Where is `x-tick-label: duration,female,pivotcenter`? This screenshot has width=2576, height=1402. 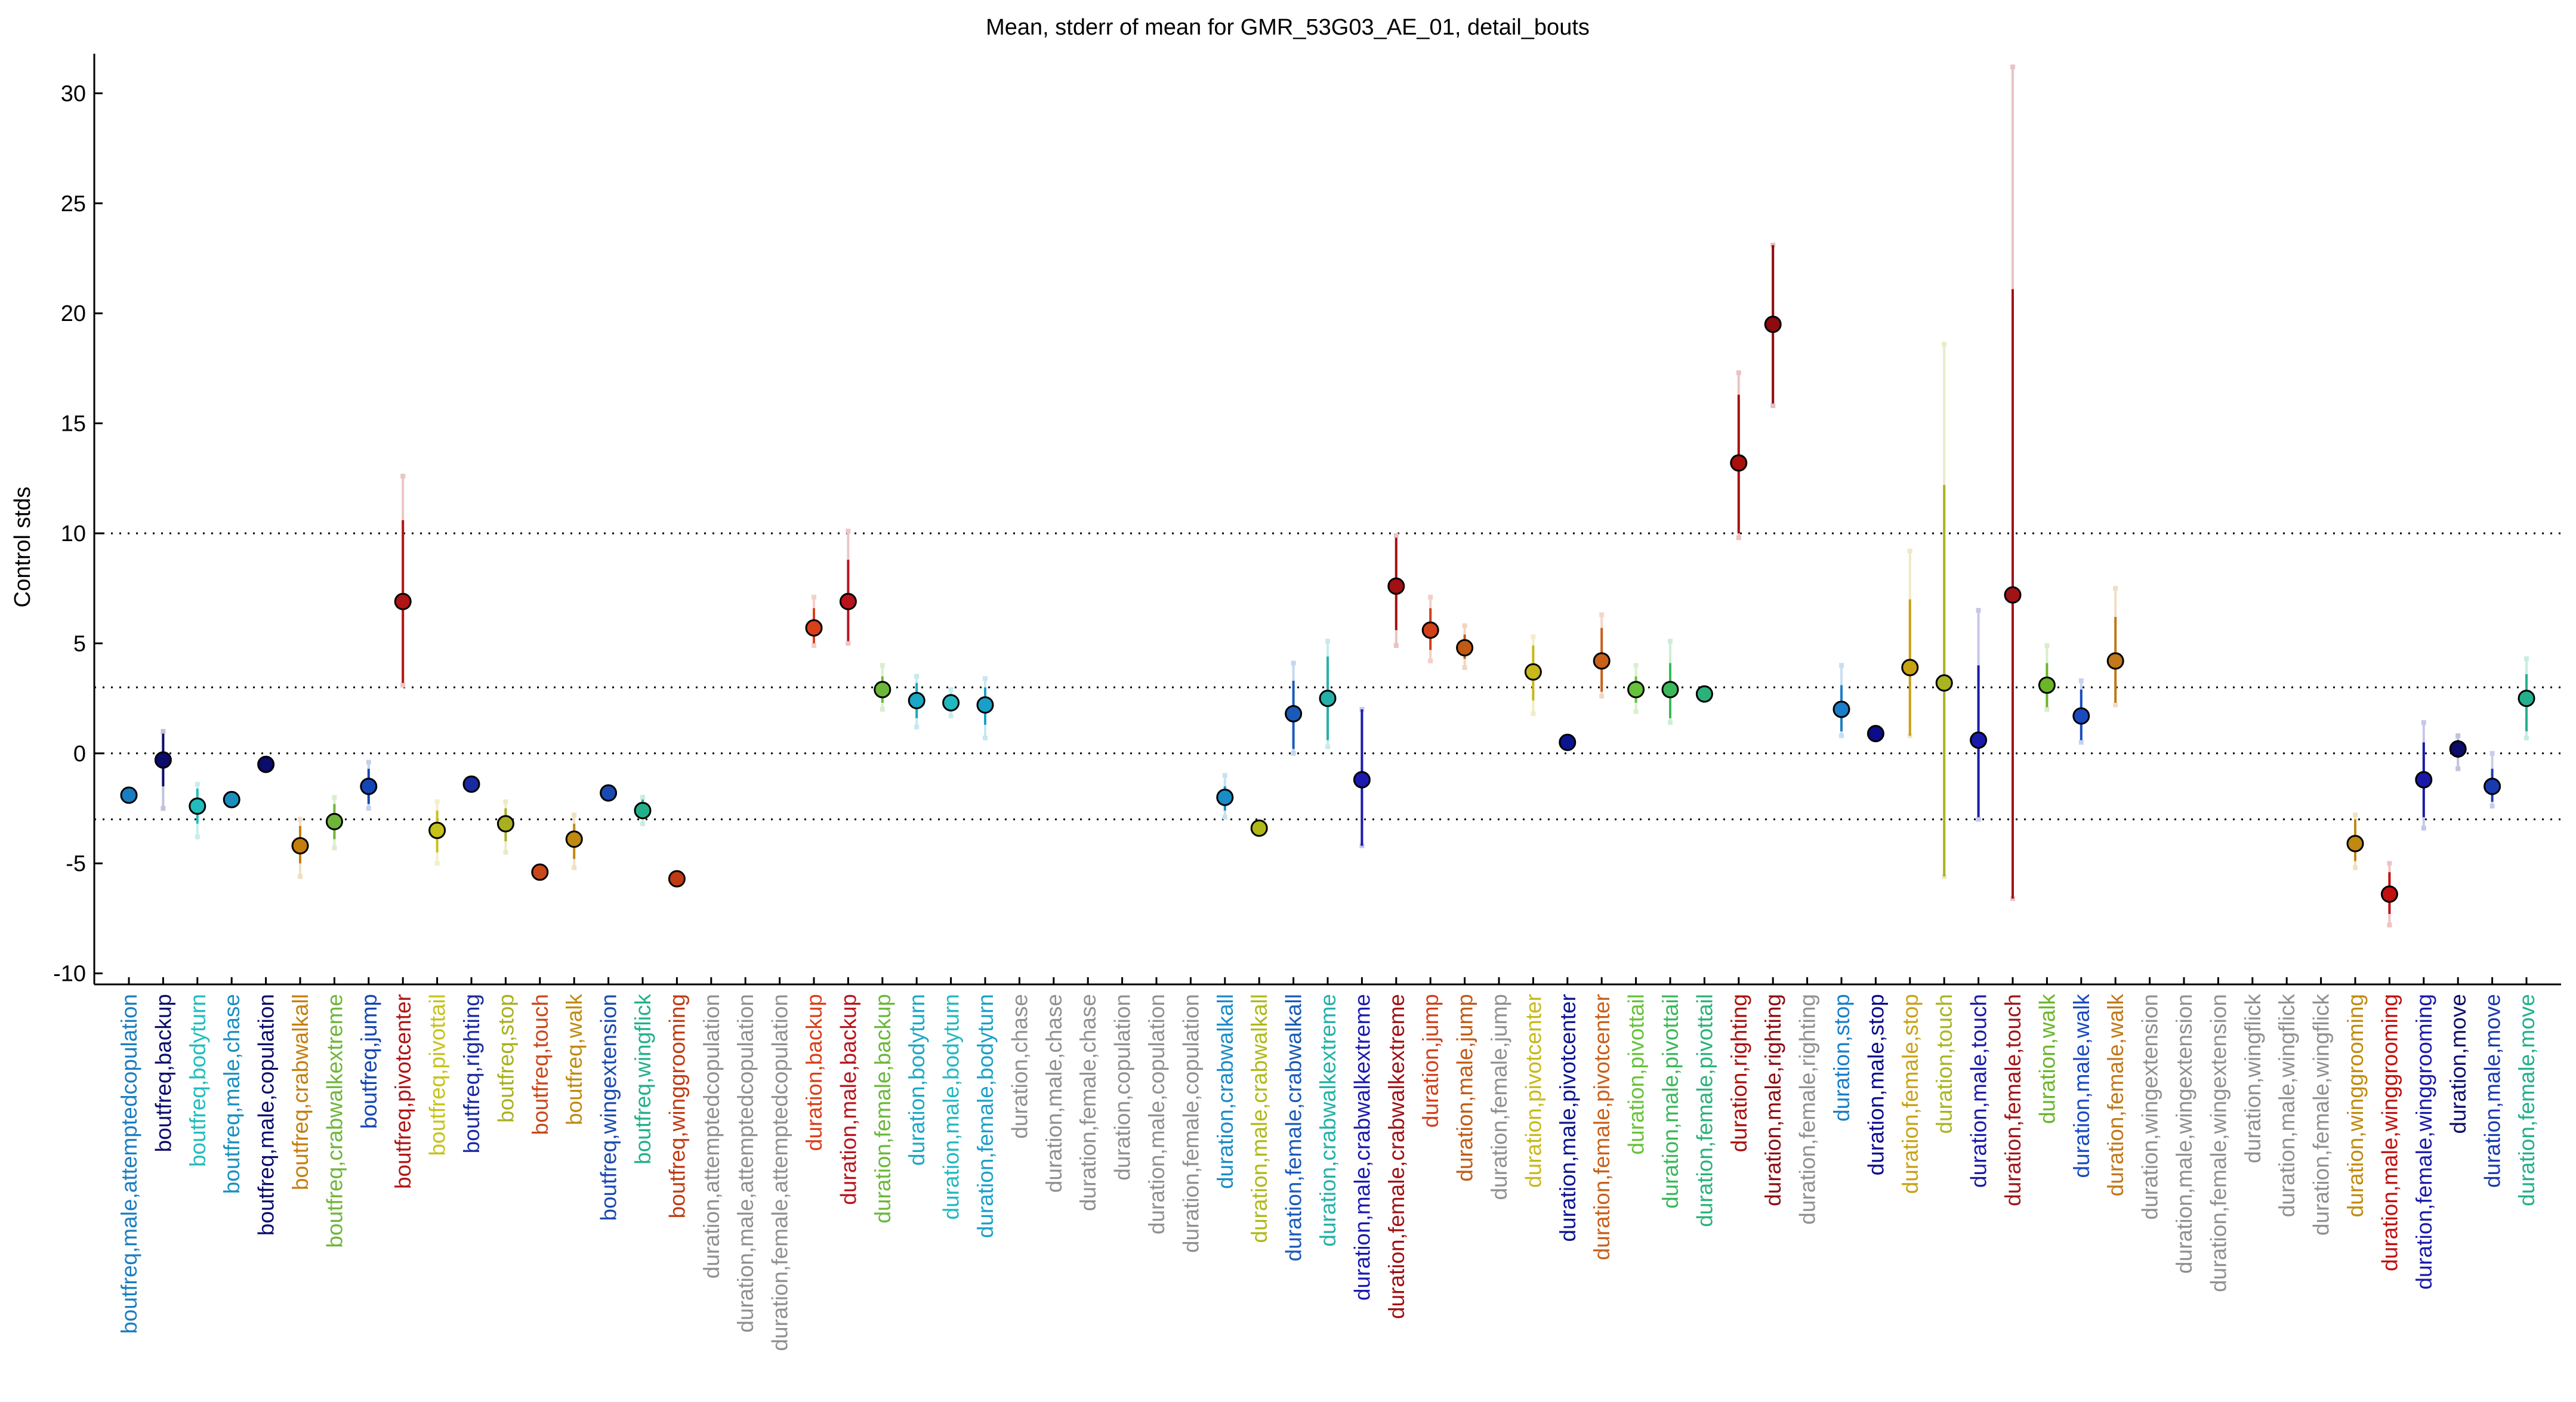 x-tick-label: duration,female,pivotcenter is located at coordinates (1602, 1127).